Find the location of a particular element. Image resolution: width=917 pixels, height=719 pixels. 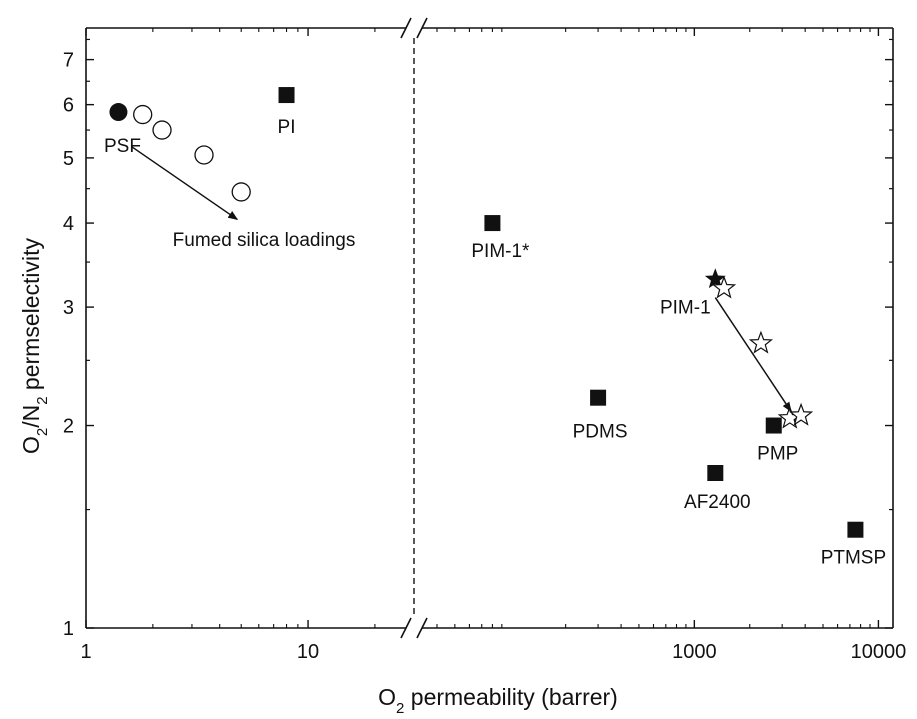

y-tick-label: 6 is located at coordinates (68, 106).